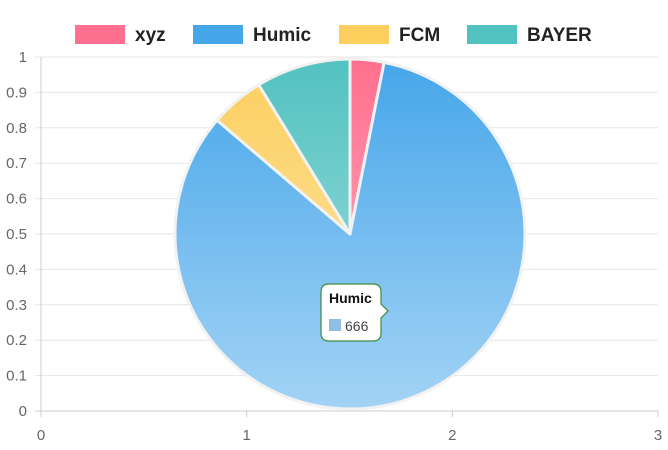 The height and width of the screenshot is (450, 668). What do you see at coordinates (16, 305) in the screenshot?
I see `y-tick-label: 0.3` at bounding box center [16, 305].